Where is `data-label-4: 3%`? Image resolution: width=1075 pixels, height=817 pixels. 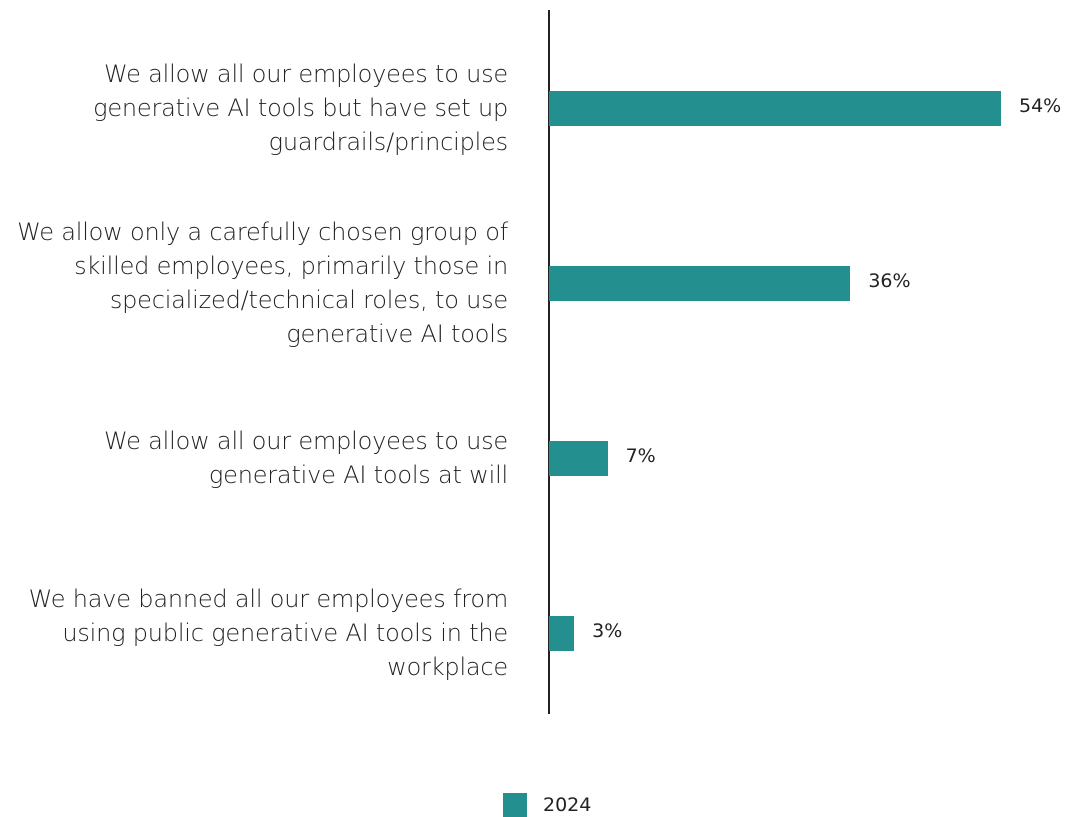
data-label-4: 3% is located at coordinates (607, 631).